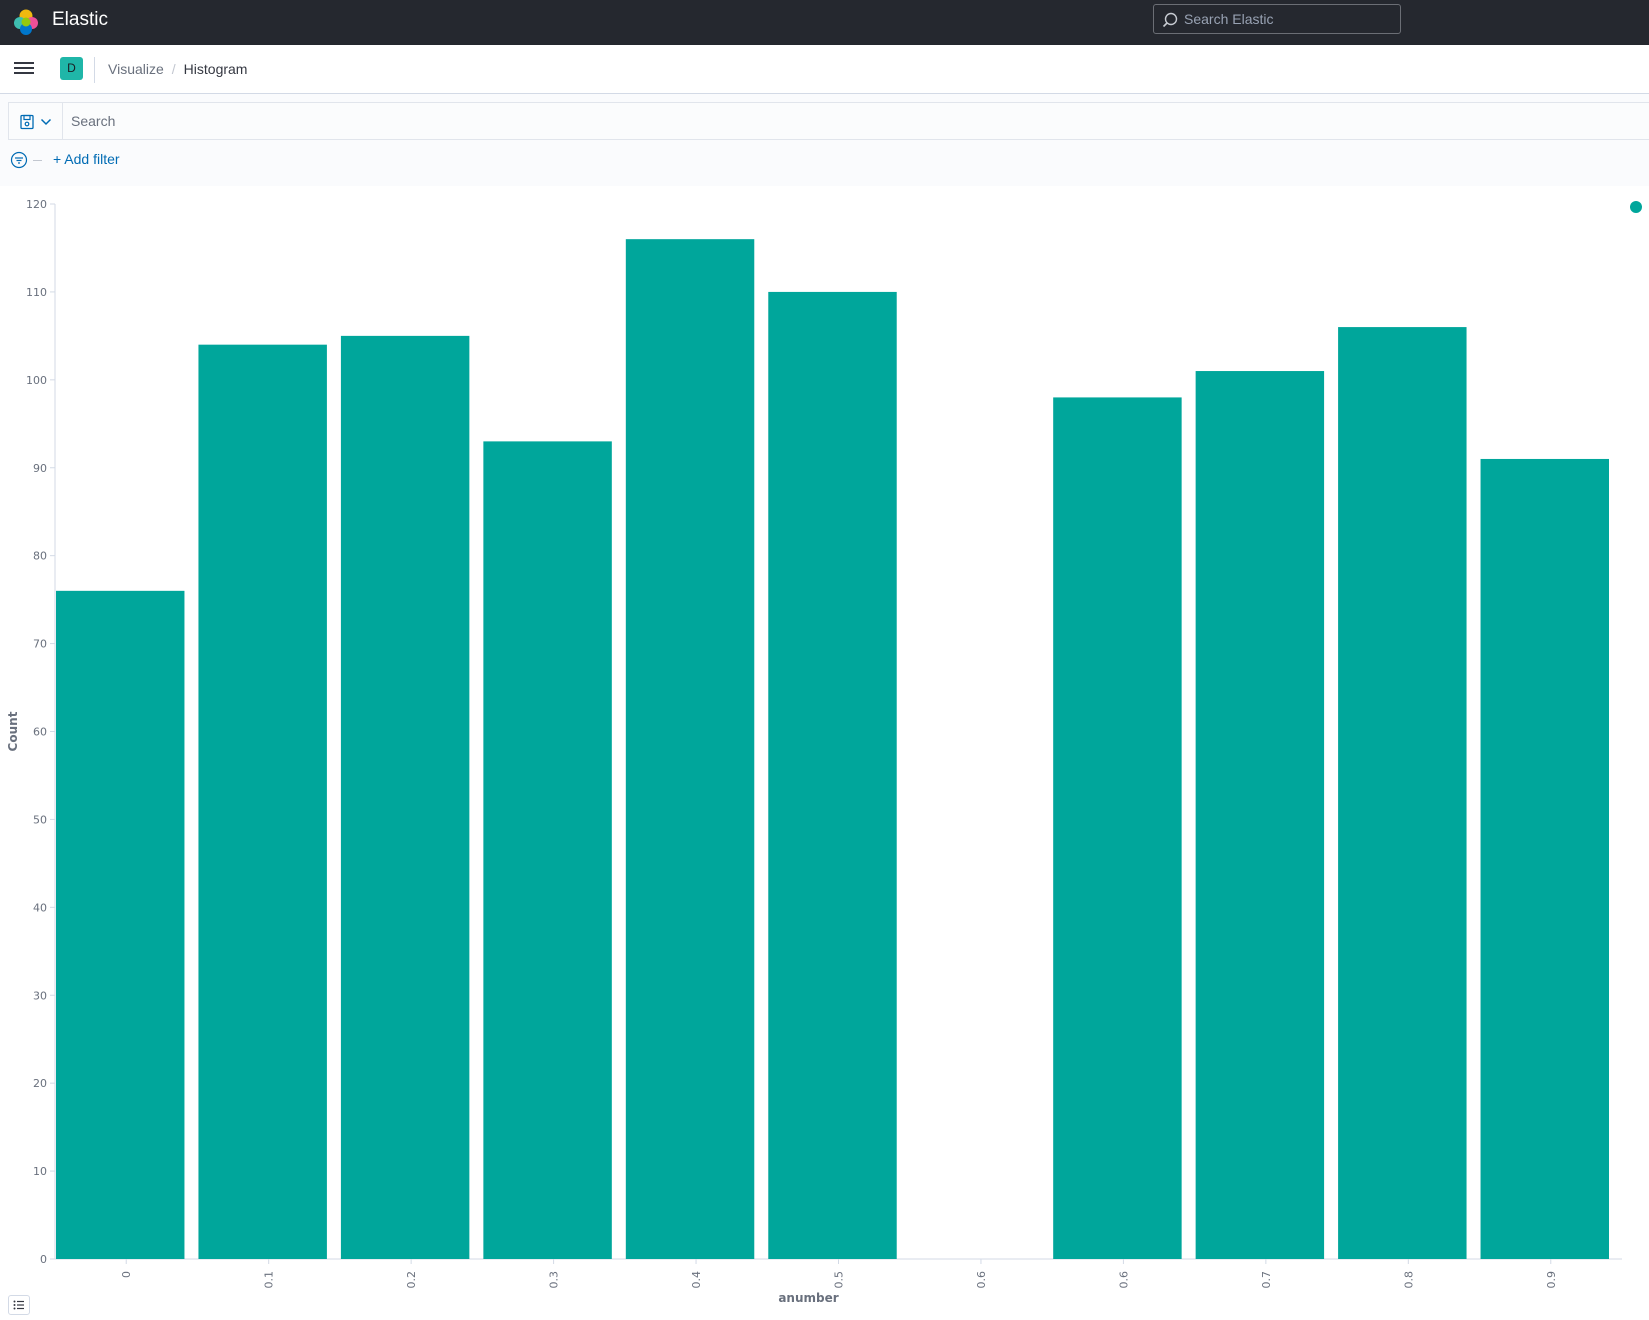 The width and height of the screenshot is (1649, 1320). Describe the element at coordinates (40, 995) in the screenshot. I see `y-tick-label: 30` at that location.